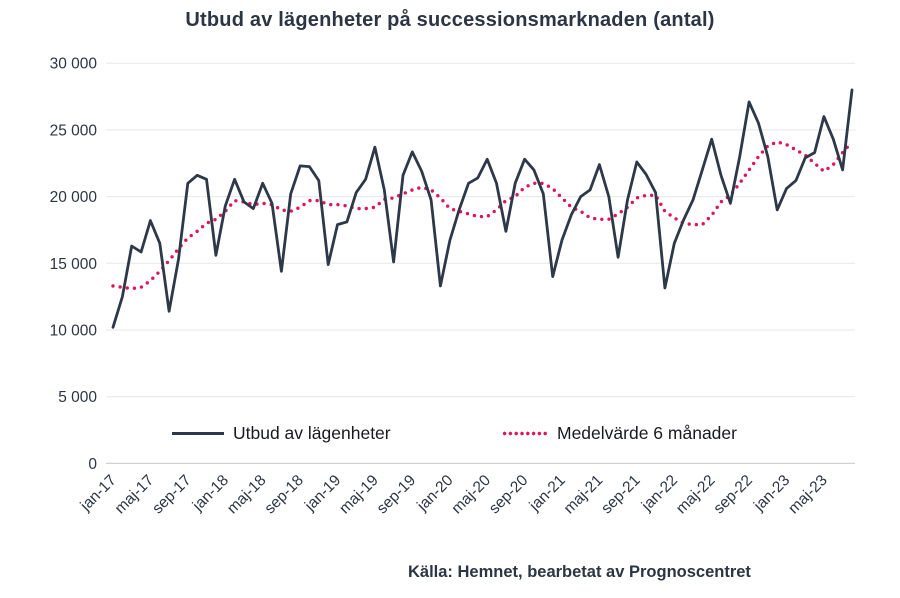  Describe the element at coordinates (771, 493) in the screenshot. I see `x-axis-tick-label: jan-23` at that location.